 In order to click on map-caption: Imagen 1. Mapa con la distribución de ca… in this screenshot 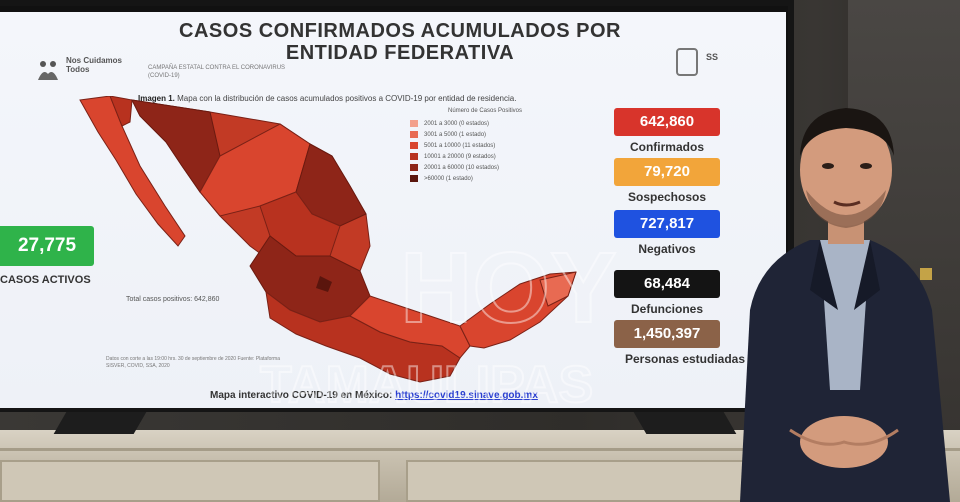, I will do `click(378, 98)`.